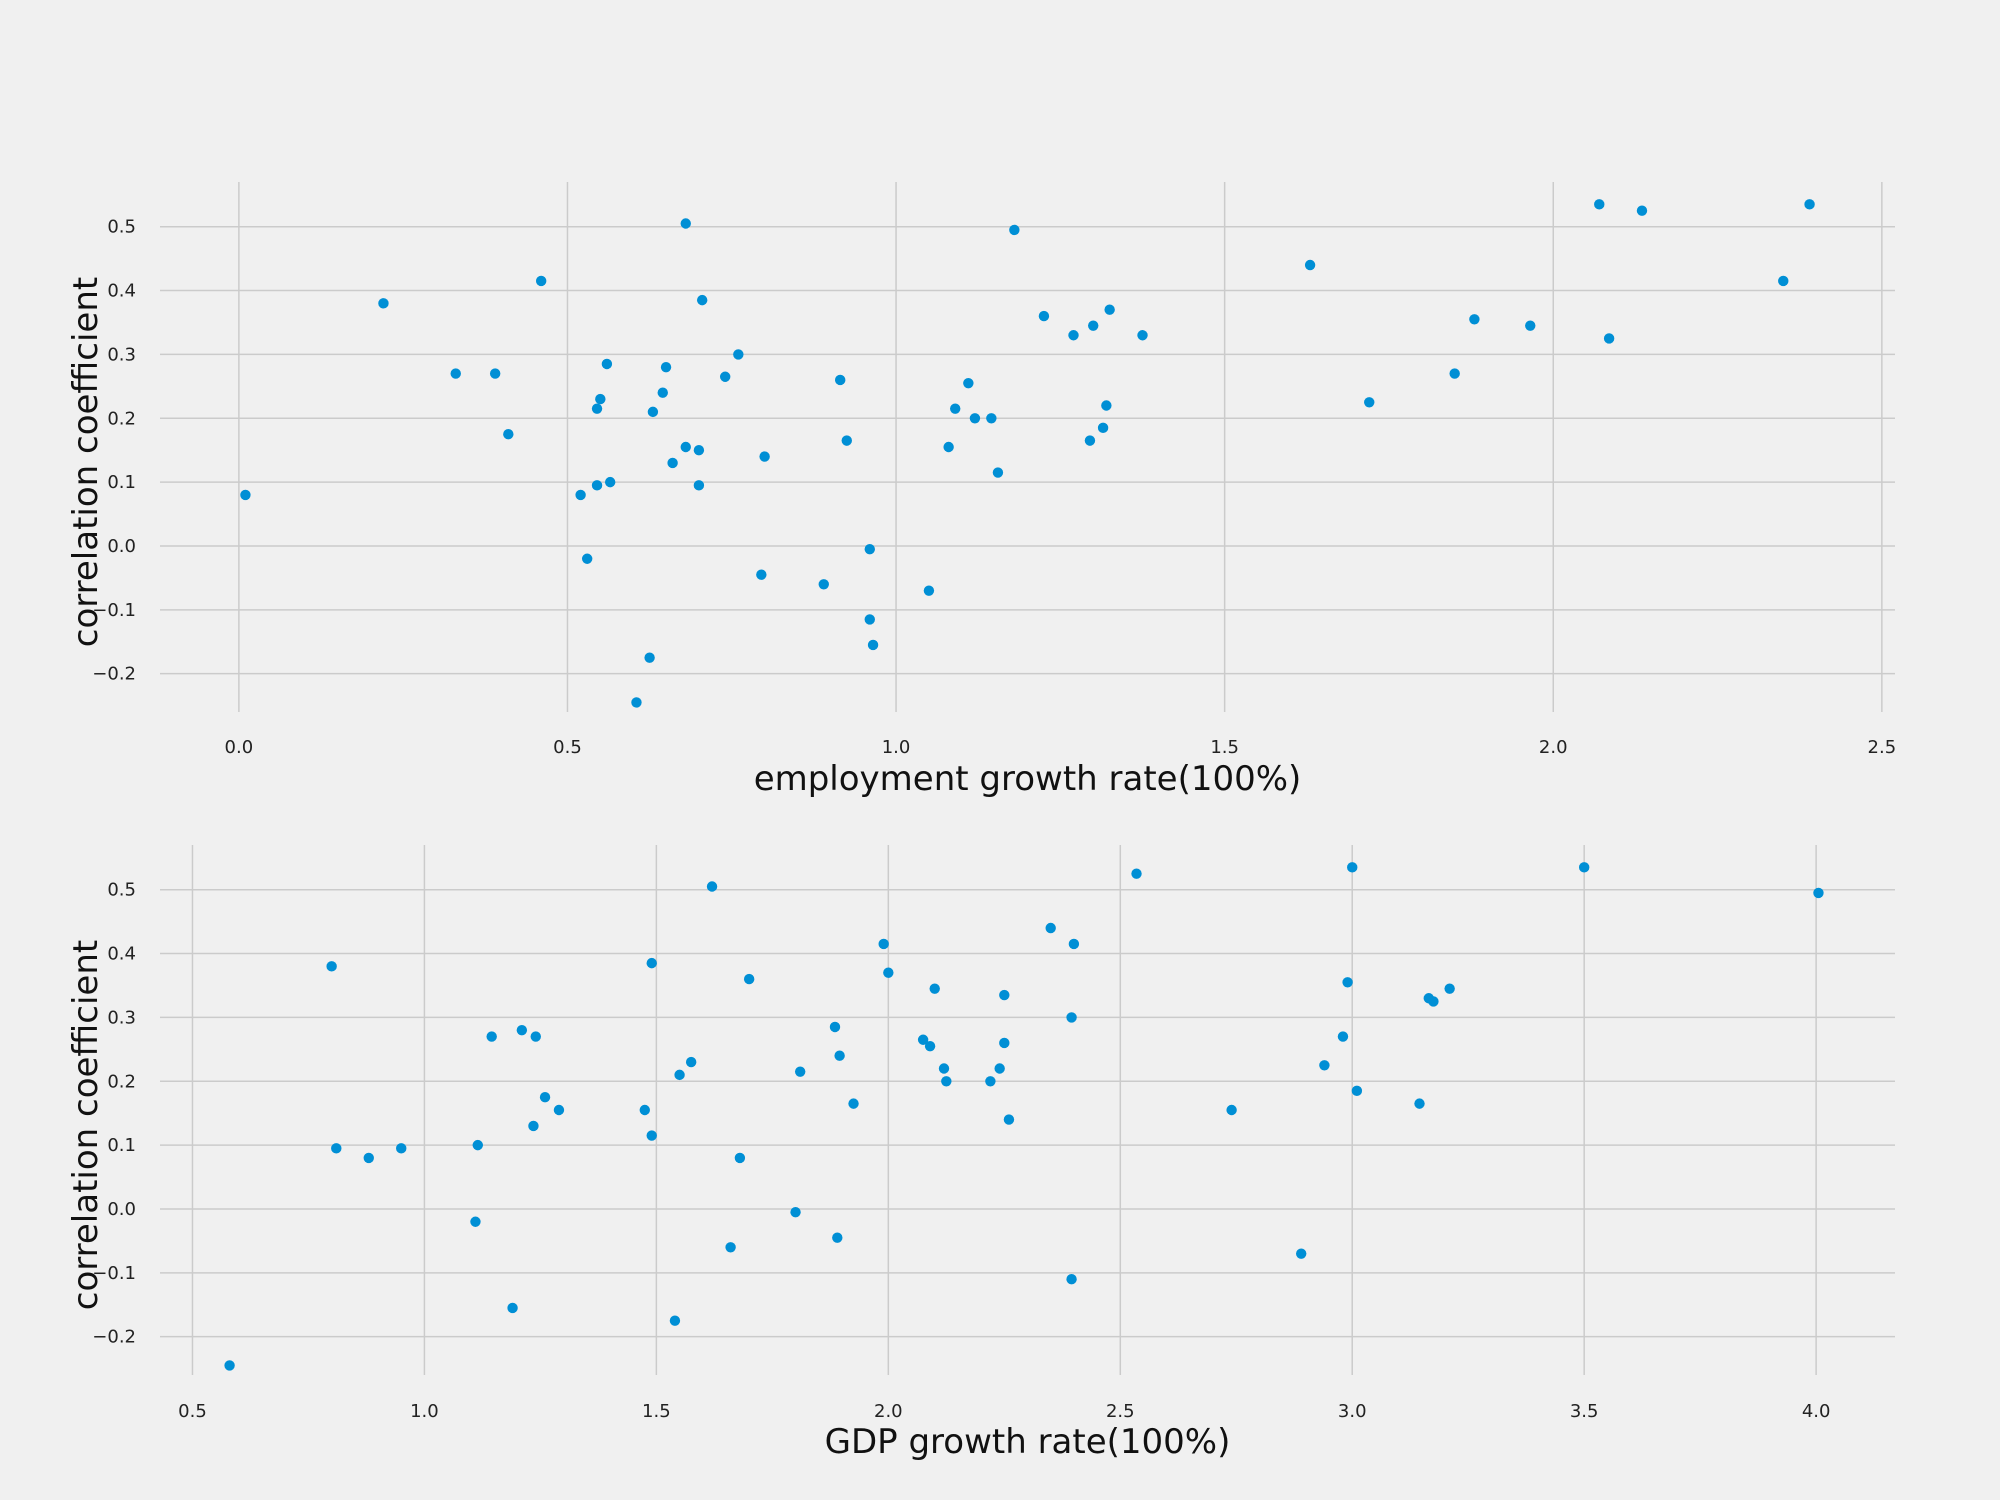  I want to click on employment-y-tick-label: 0.1, so click(121, 482).